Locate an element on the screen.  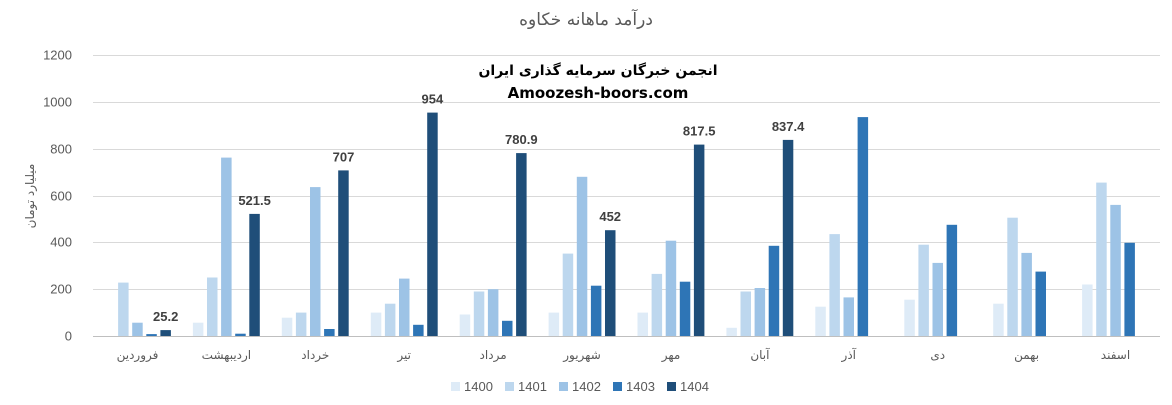
x-tick-label: آبان is located at coordinates (760, 354).